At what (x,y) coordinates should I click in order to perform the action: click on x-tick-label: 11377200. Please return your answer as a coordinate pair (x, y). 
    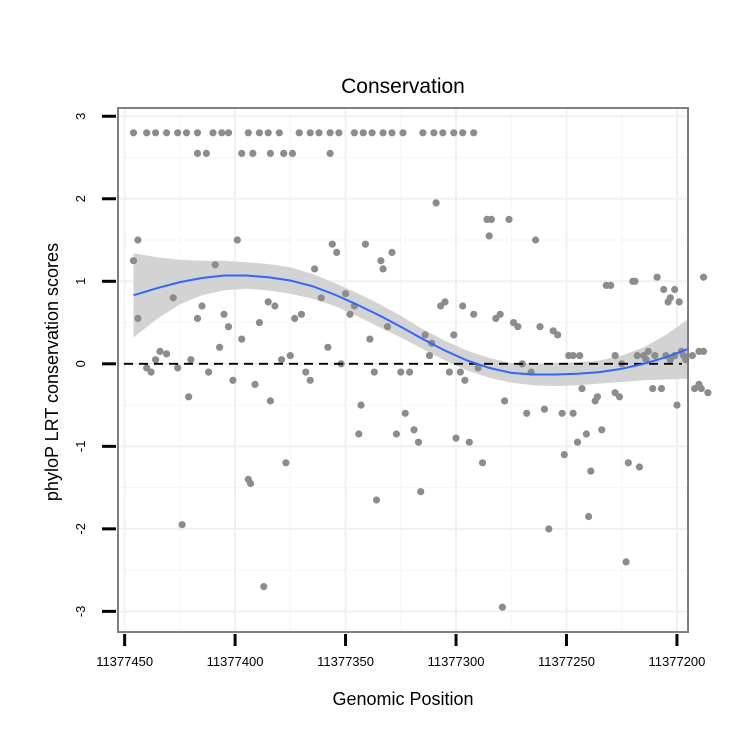
    Looking at the image, I should click on (677, 661).